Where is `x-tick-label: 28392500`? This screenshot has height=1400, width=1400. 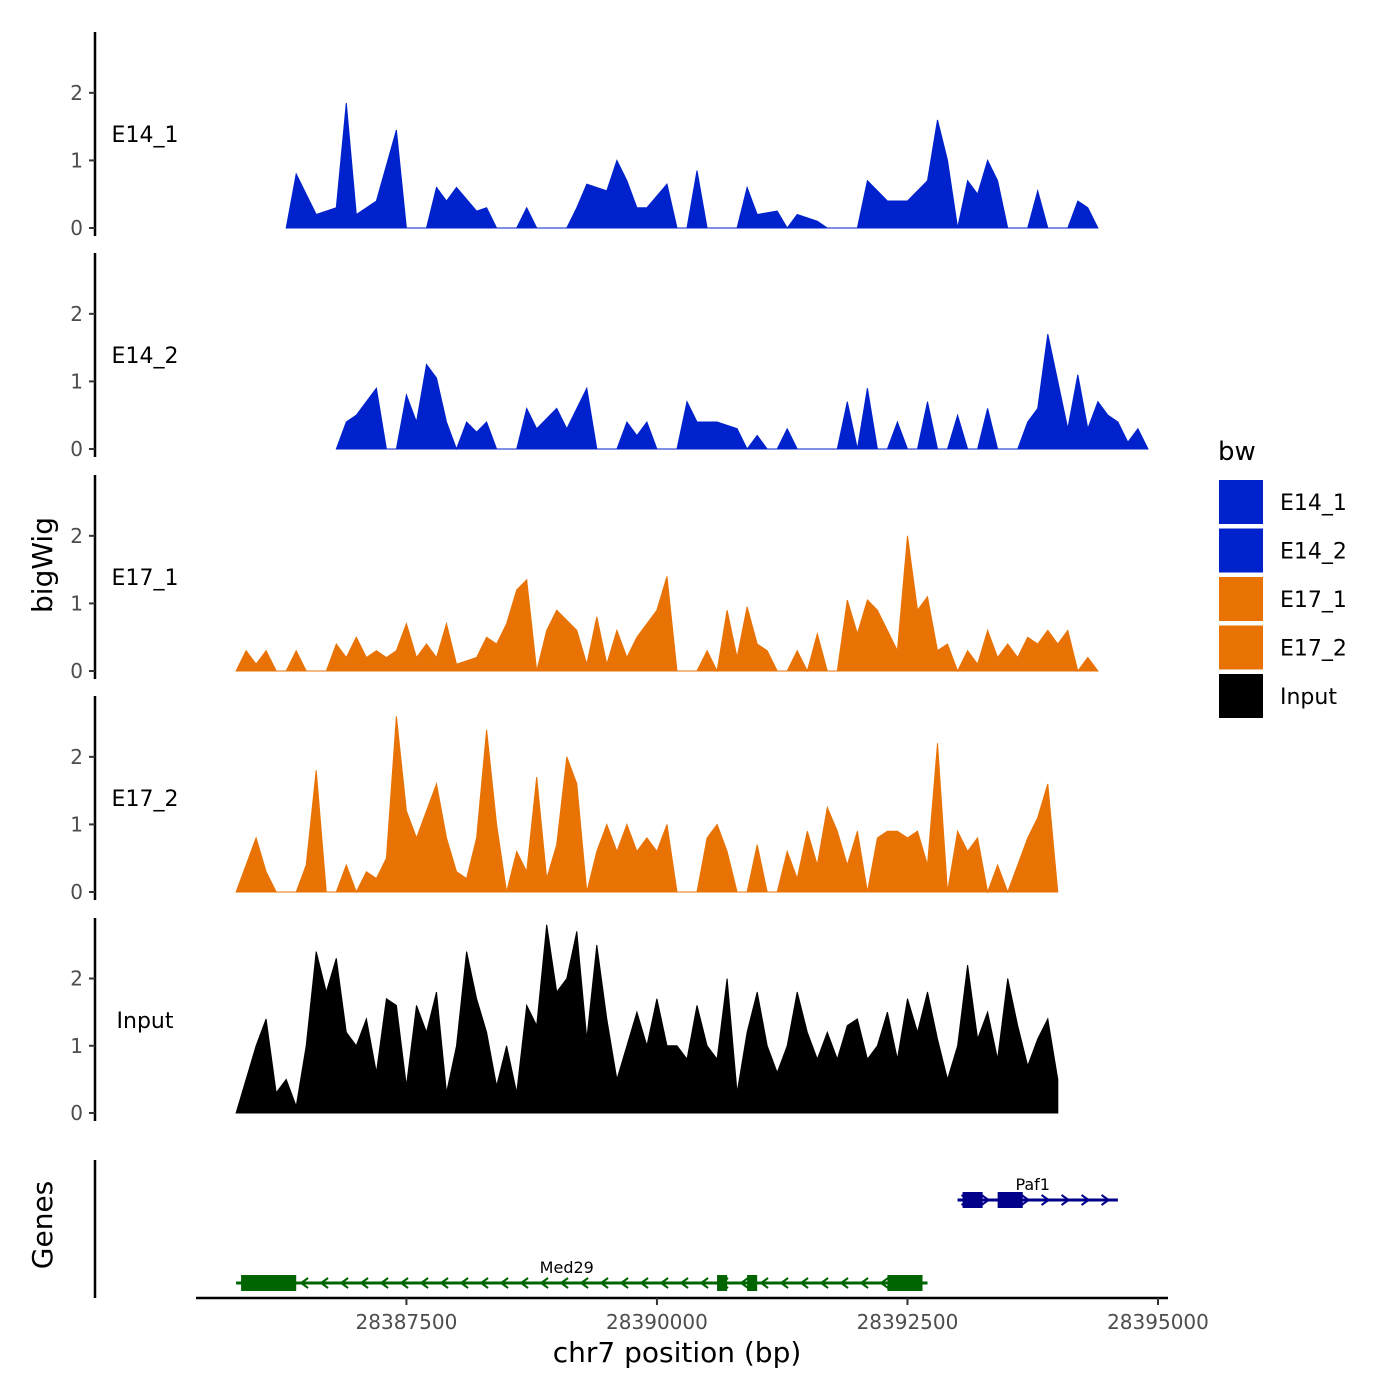
x-tick-label: 28392500 is located at coordinates (908, 1322).